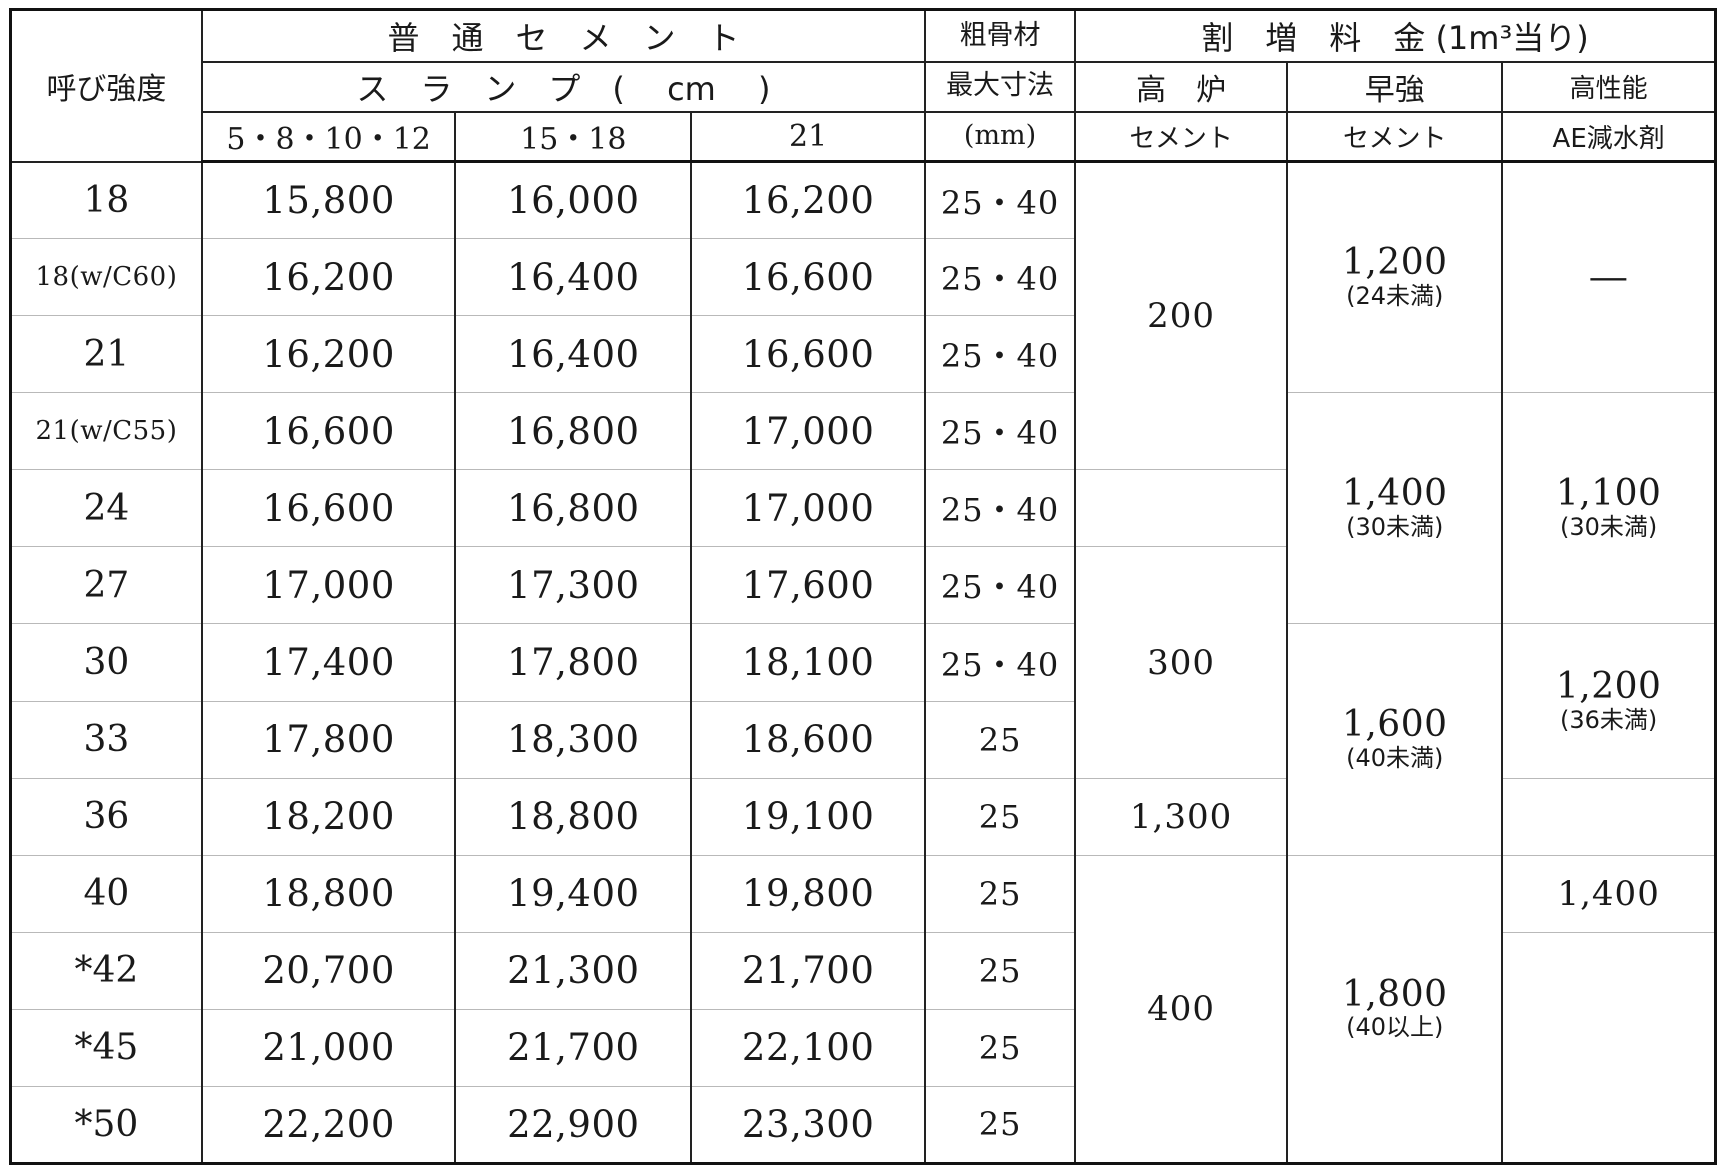  Describe the element at coordinates (328, 739) in the screenshot. I see `price-slump-5-12: 17,800` at that location.